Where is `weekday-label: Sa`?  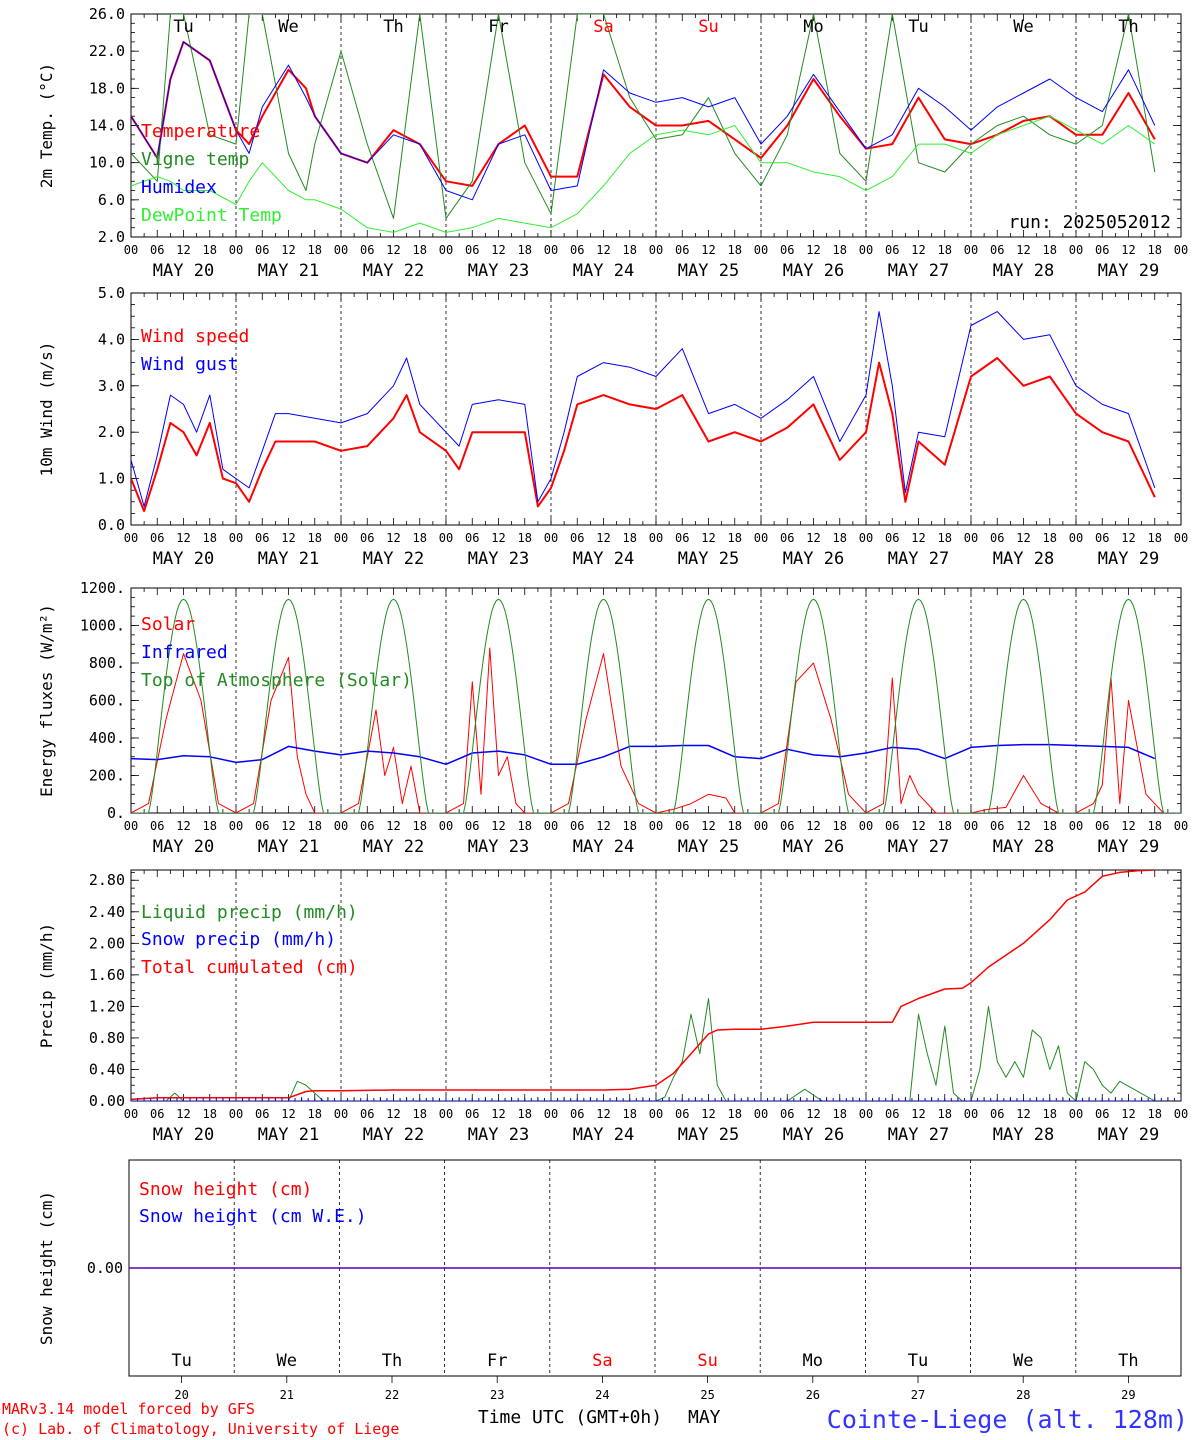
weekday-label: Sa is located at coordinates (602, 1361).